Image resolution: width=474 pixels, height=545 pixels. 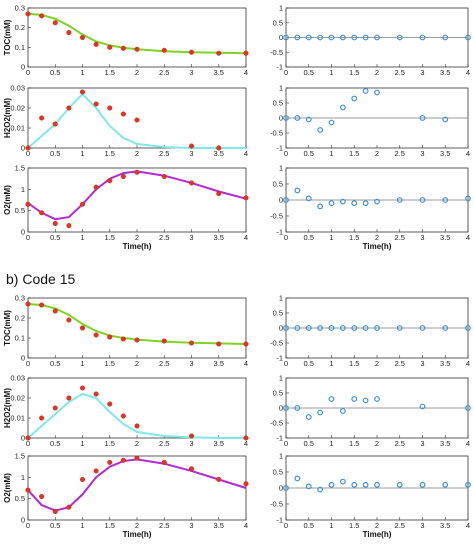 I want to click on y-axis-label: O2(mM), so click(x=7, y=200).